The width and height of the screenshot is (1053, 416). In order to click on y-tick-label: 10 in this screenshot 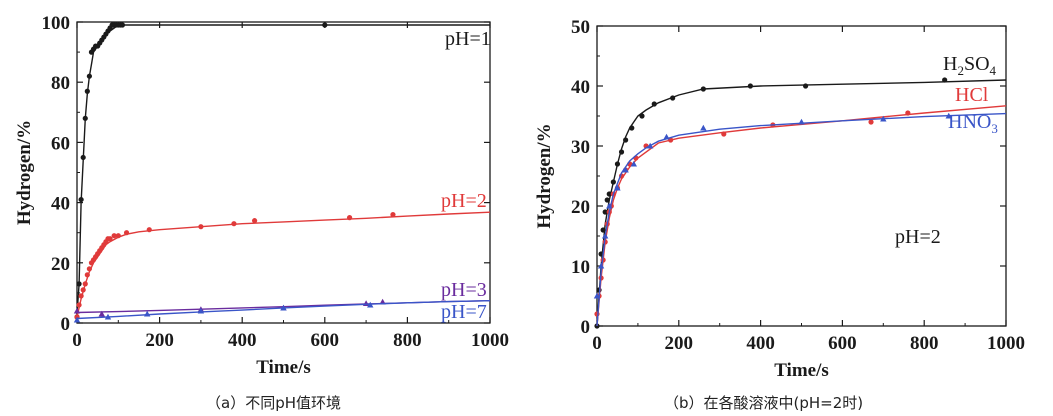, I will do `click(580, 267)`.